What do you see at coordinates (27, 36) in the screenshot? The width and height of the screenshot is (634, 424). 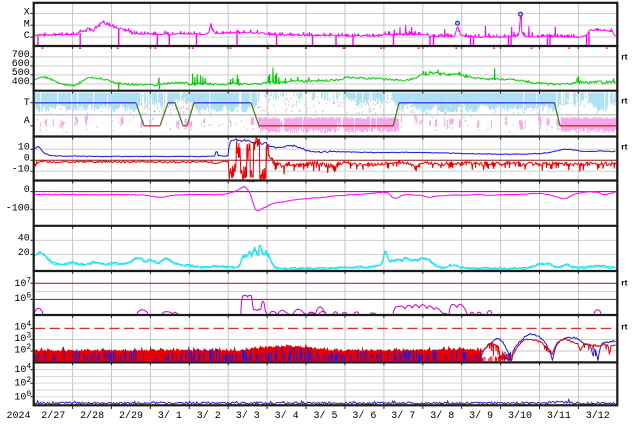 I see `svg-text: C` at bounding box center [27, 36].